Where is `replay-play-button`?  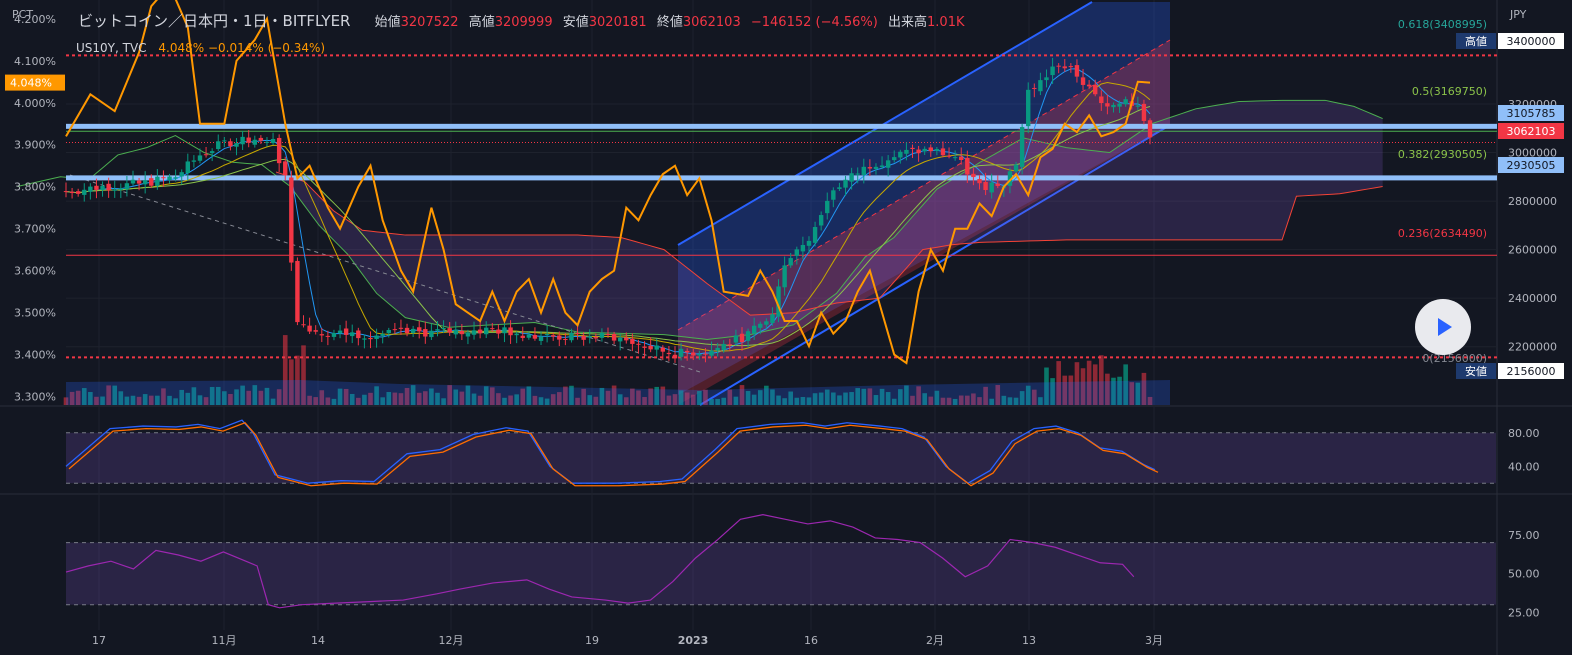
replay-play-button is located at coordinates (1443, 327).